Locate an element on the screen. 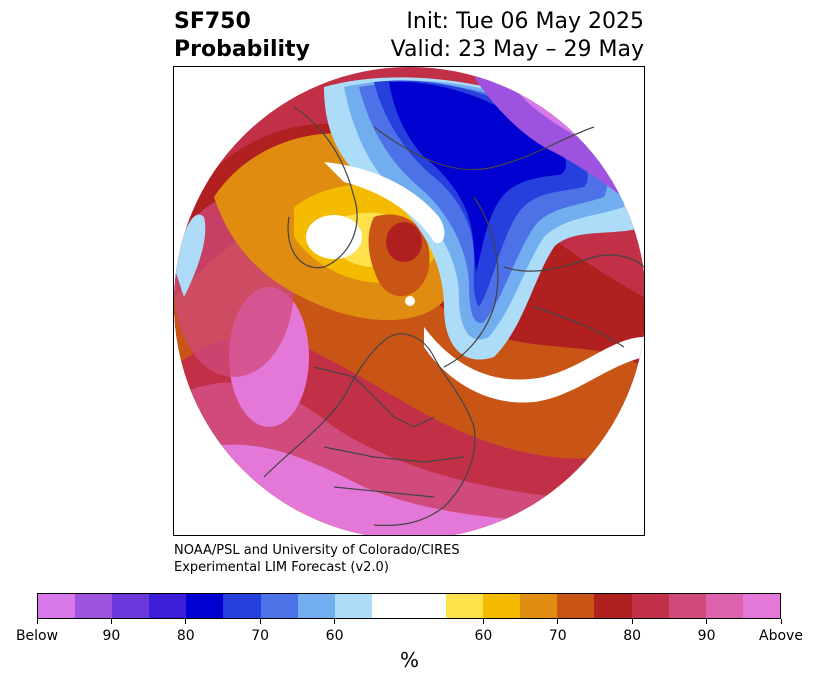 The width and height of the screenshot is (819, 686). north-pole-marker is located at coordinates (410, 301).